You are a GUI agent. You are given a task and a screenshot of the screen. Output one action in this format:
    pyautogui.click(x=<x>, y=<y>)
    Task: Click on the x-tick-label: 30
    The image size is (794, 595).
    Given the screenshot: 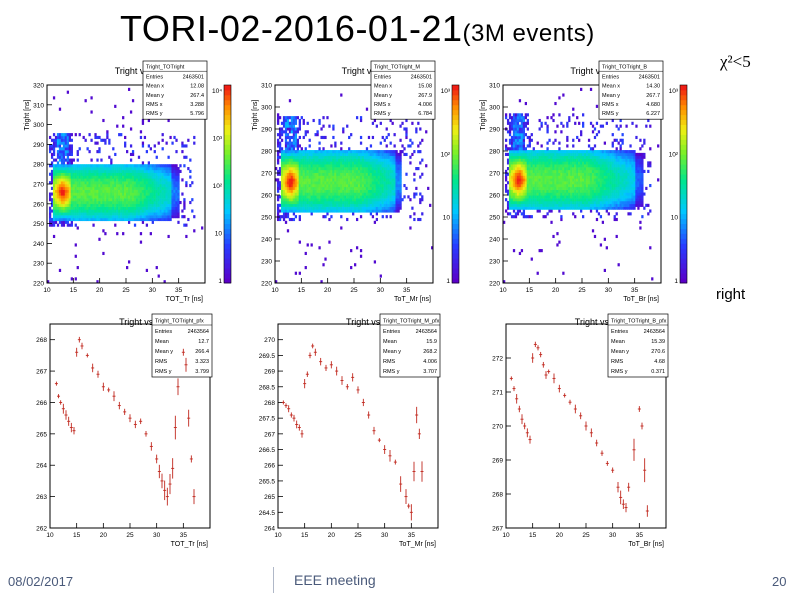 What is the action you would take?
    pyautogui.click(x=381, y=290)
    